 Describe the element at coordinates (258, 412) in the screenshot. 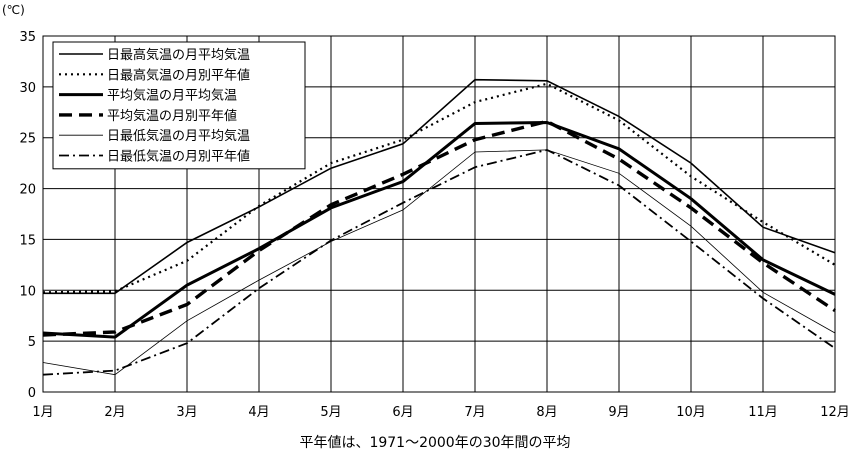

I see `x-tick-label: 4月` at that location.